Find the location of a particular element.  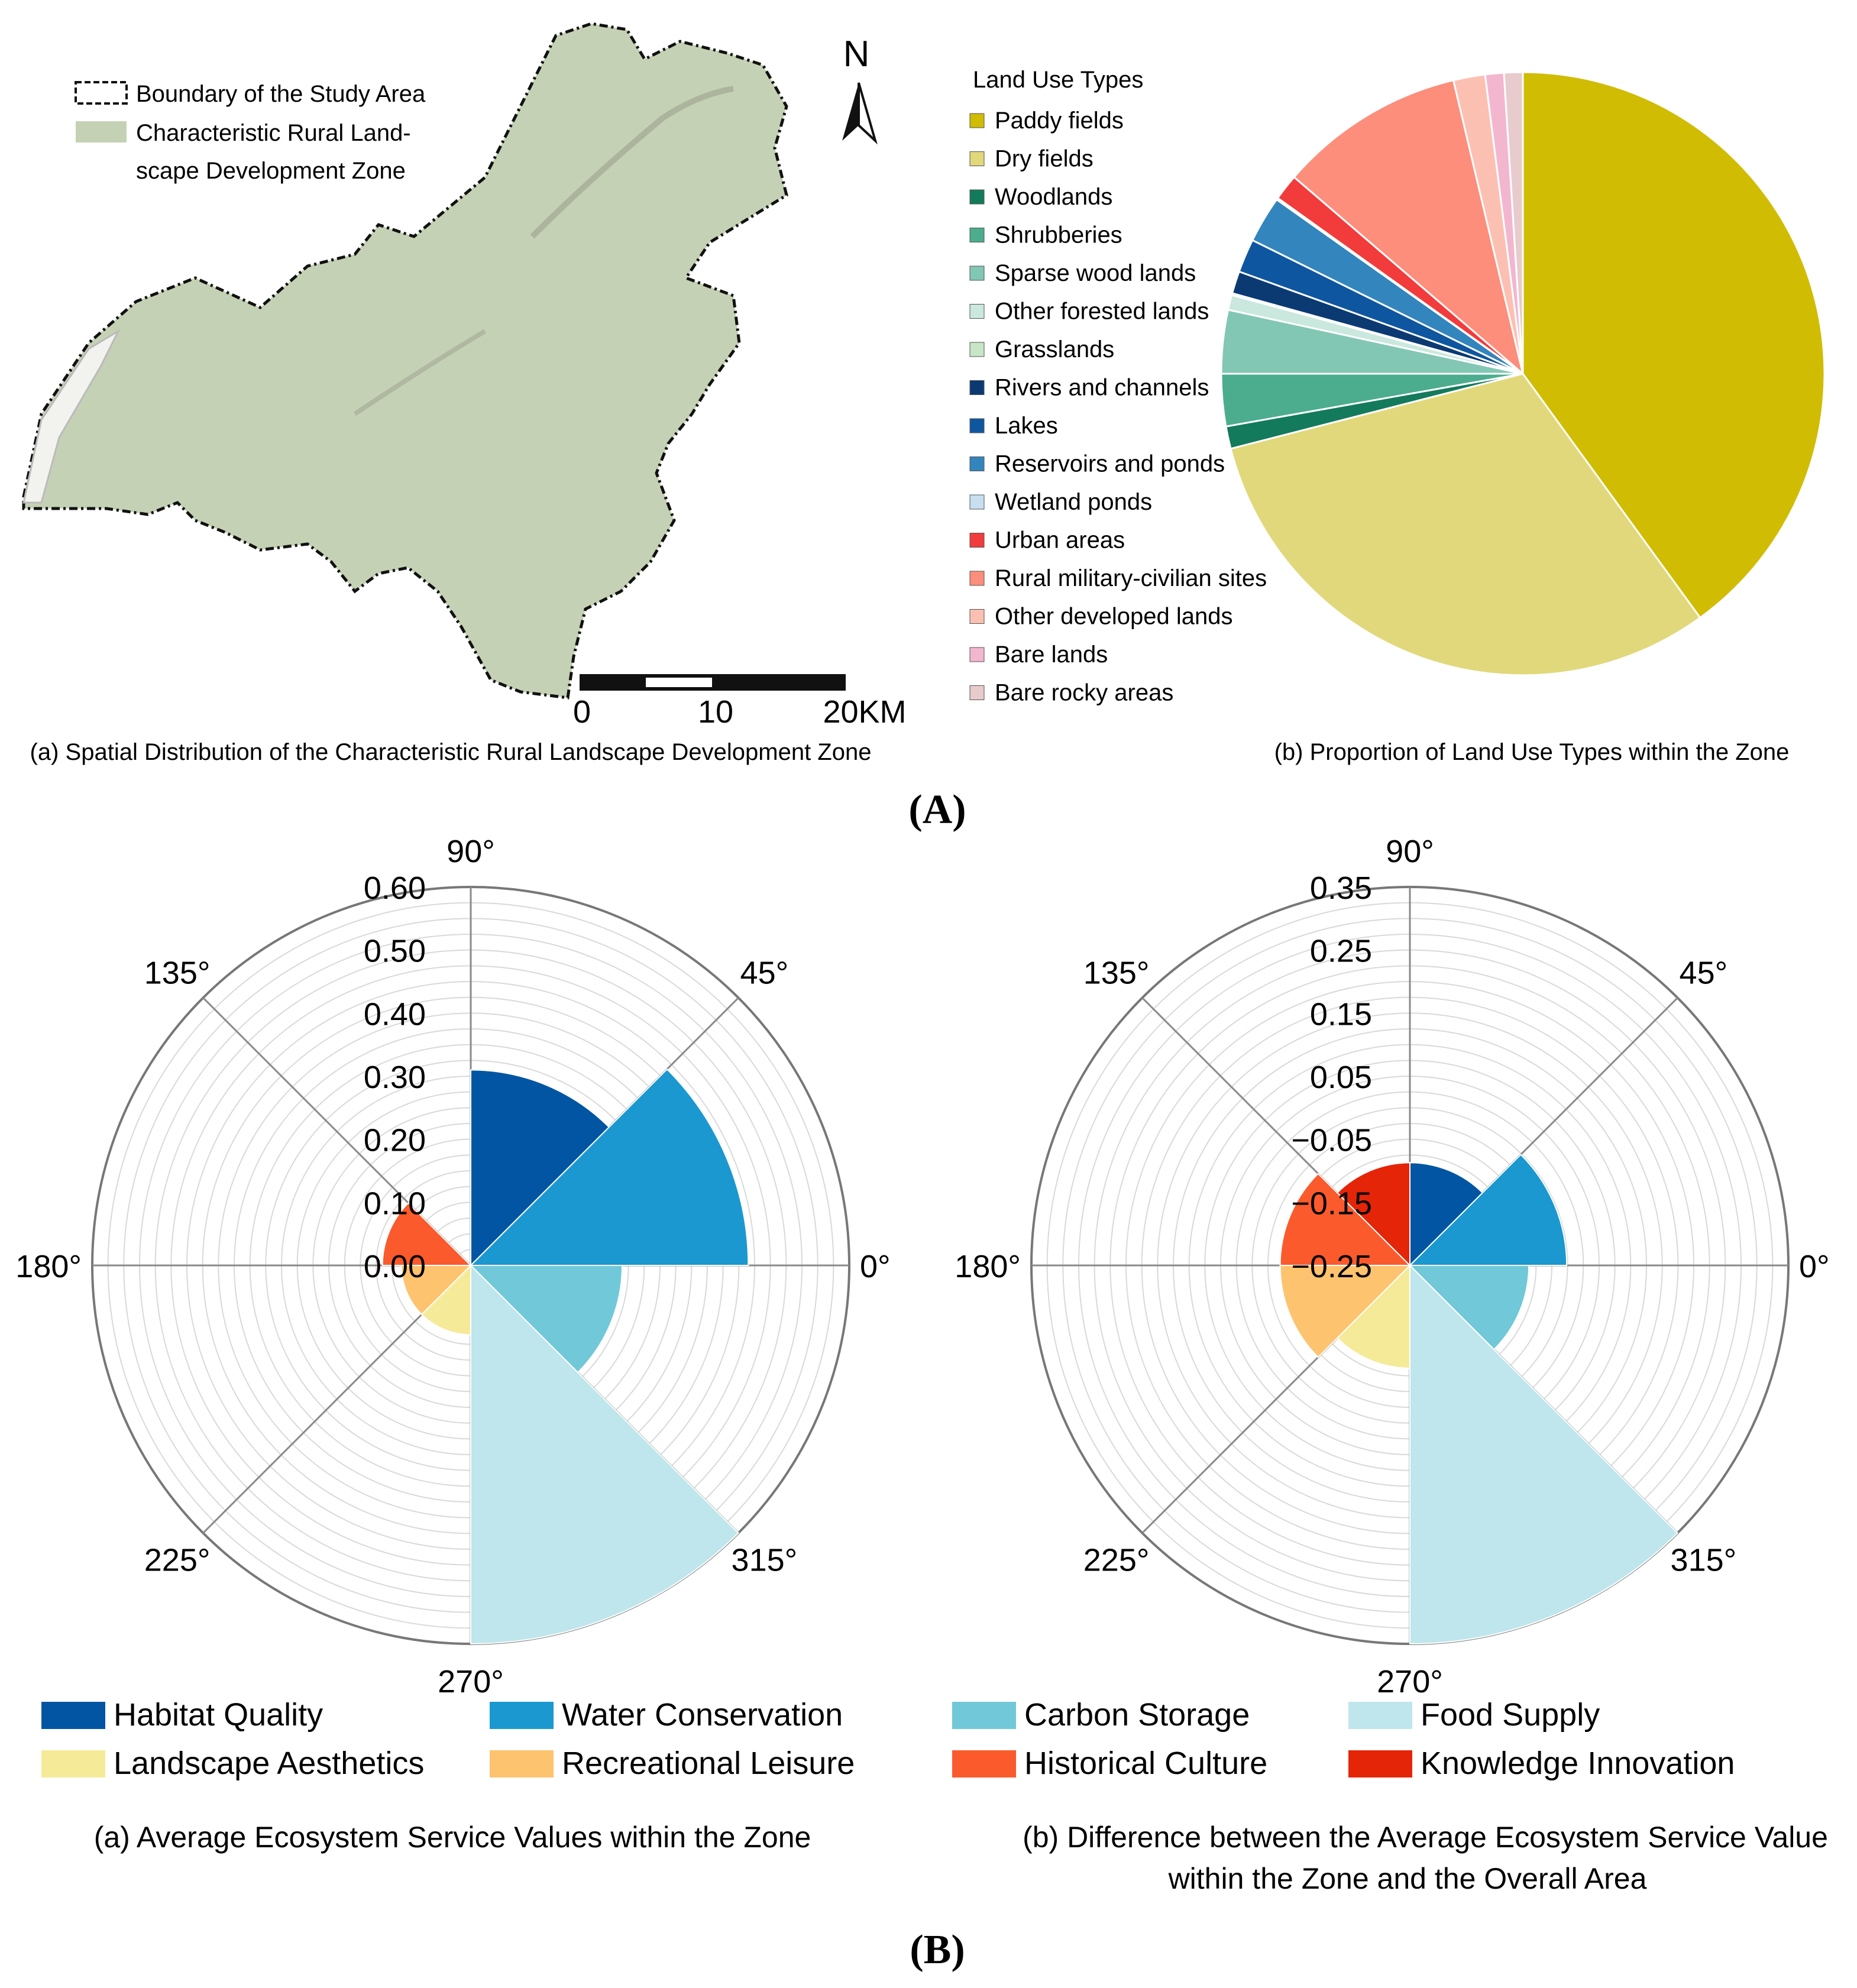

pie-legend-label-rivers-and-channels: Rivers and channels is located at coordinates (1102, 388).